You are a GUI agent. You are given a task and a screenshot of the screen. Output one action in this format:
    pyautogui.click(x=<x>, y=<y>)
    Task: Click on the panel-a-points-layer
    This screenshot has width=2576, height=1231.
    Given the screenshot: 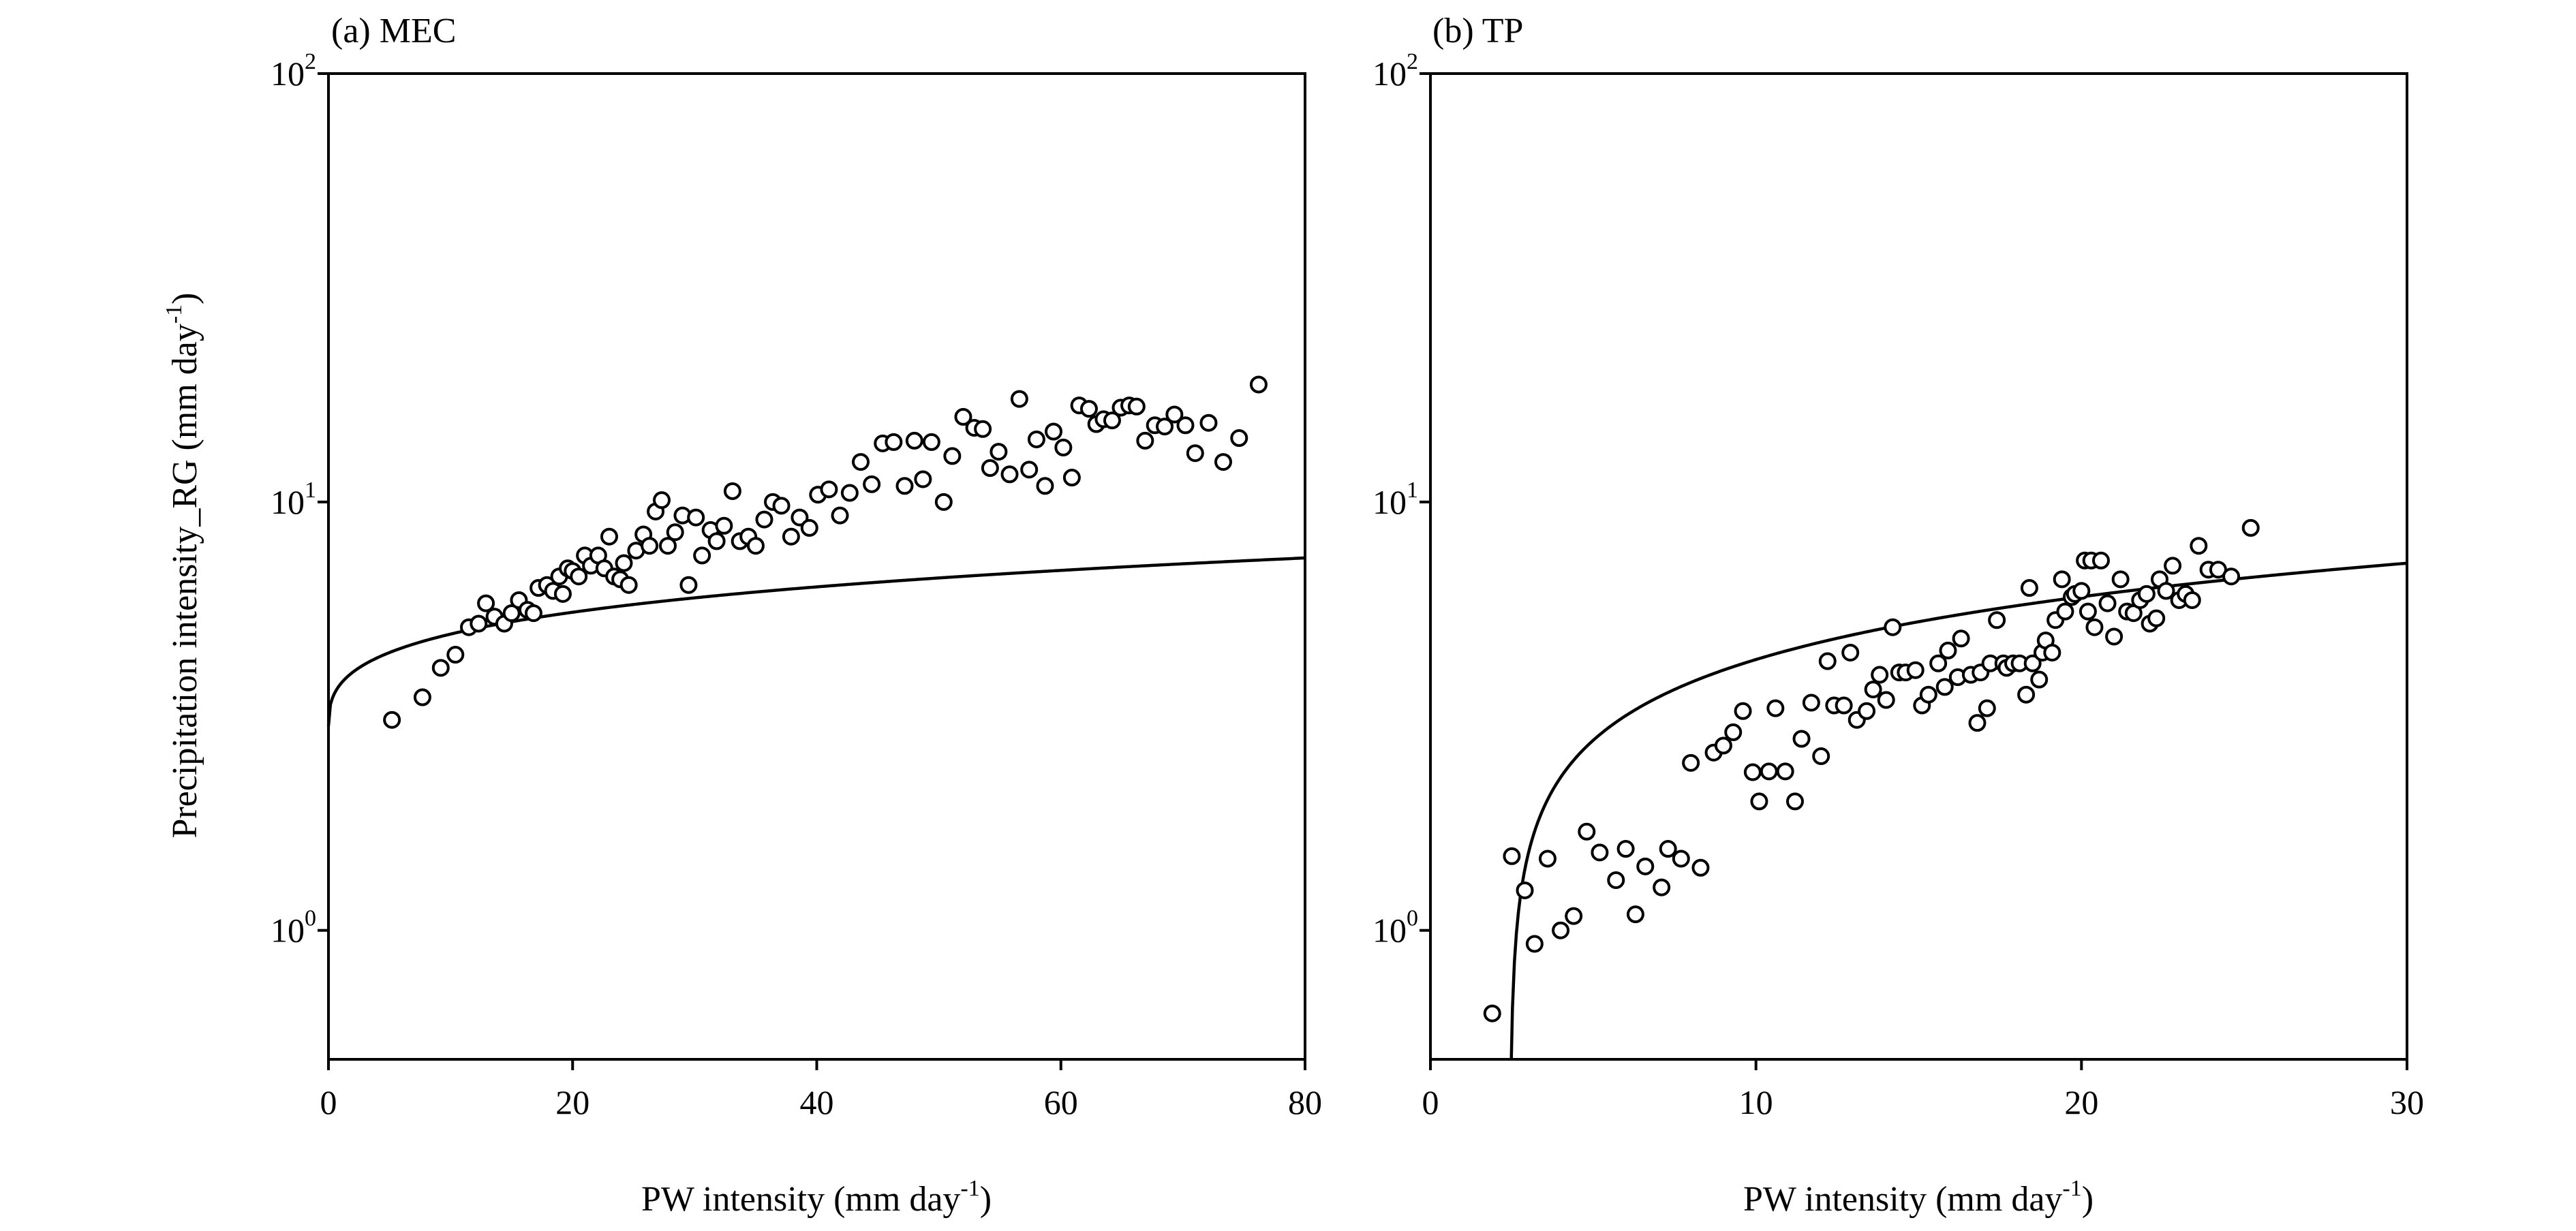 What is the action you would take?
    pyautogui.click(x=825, y=552)
    